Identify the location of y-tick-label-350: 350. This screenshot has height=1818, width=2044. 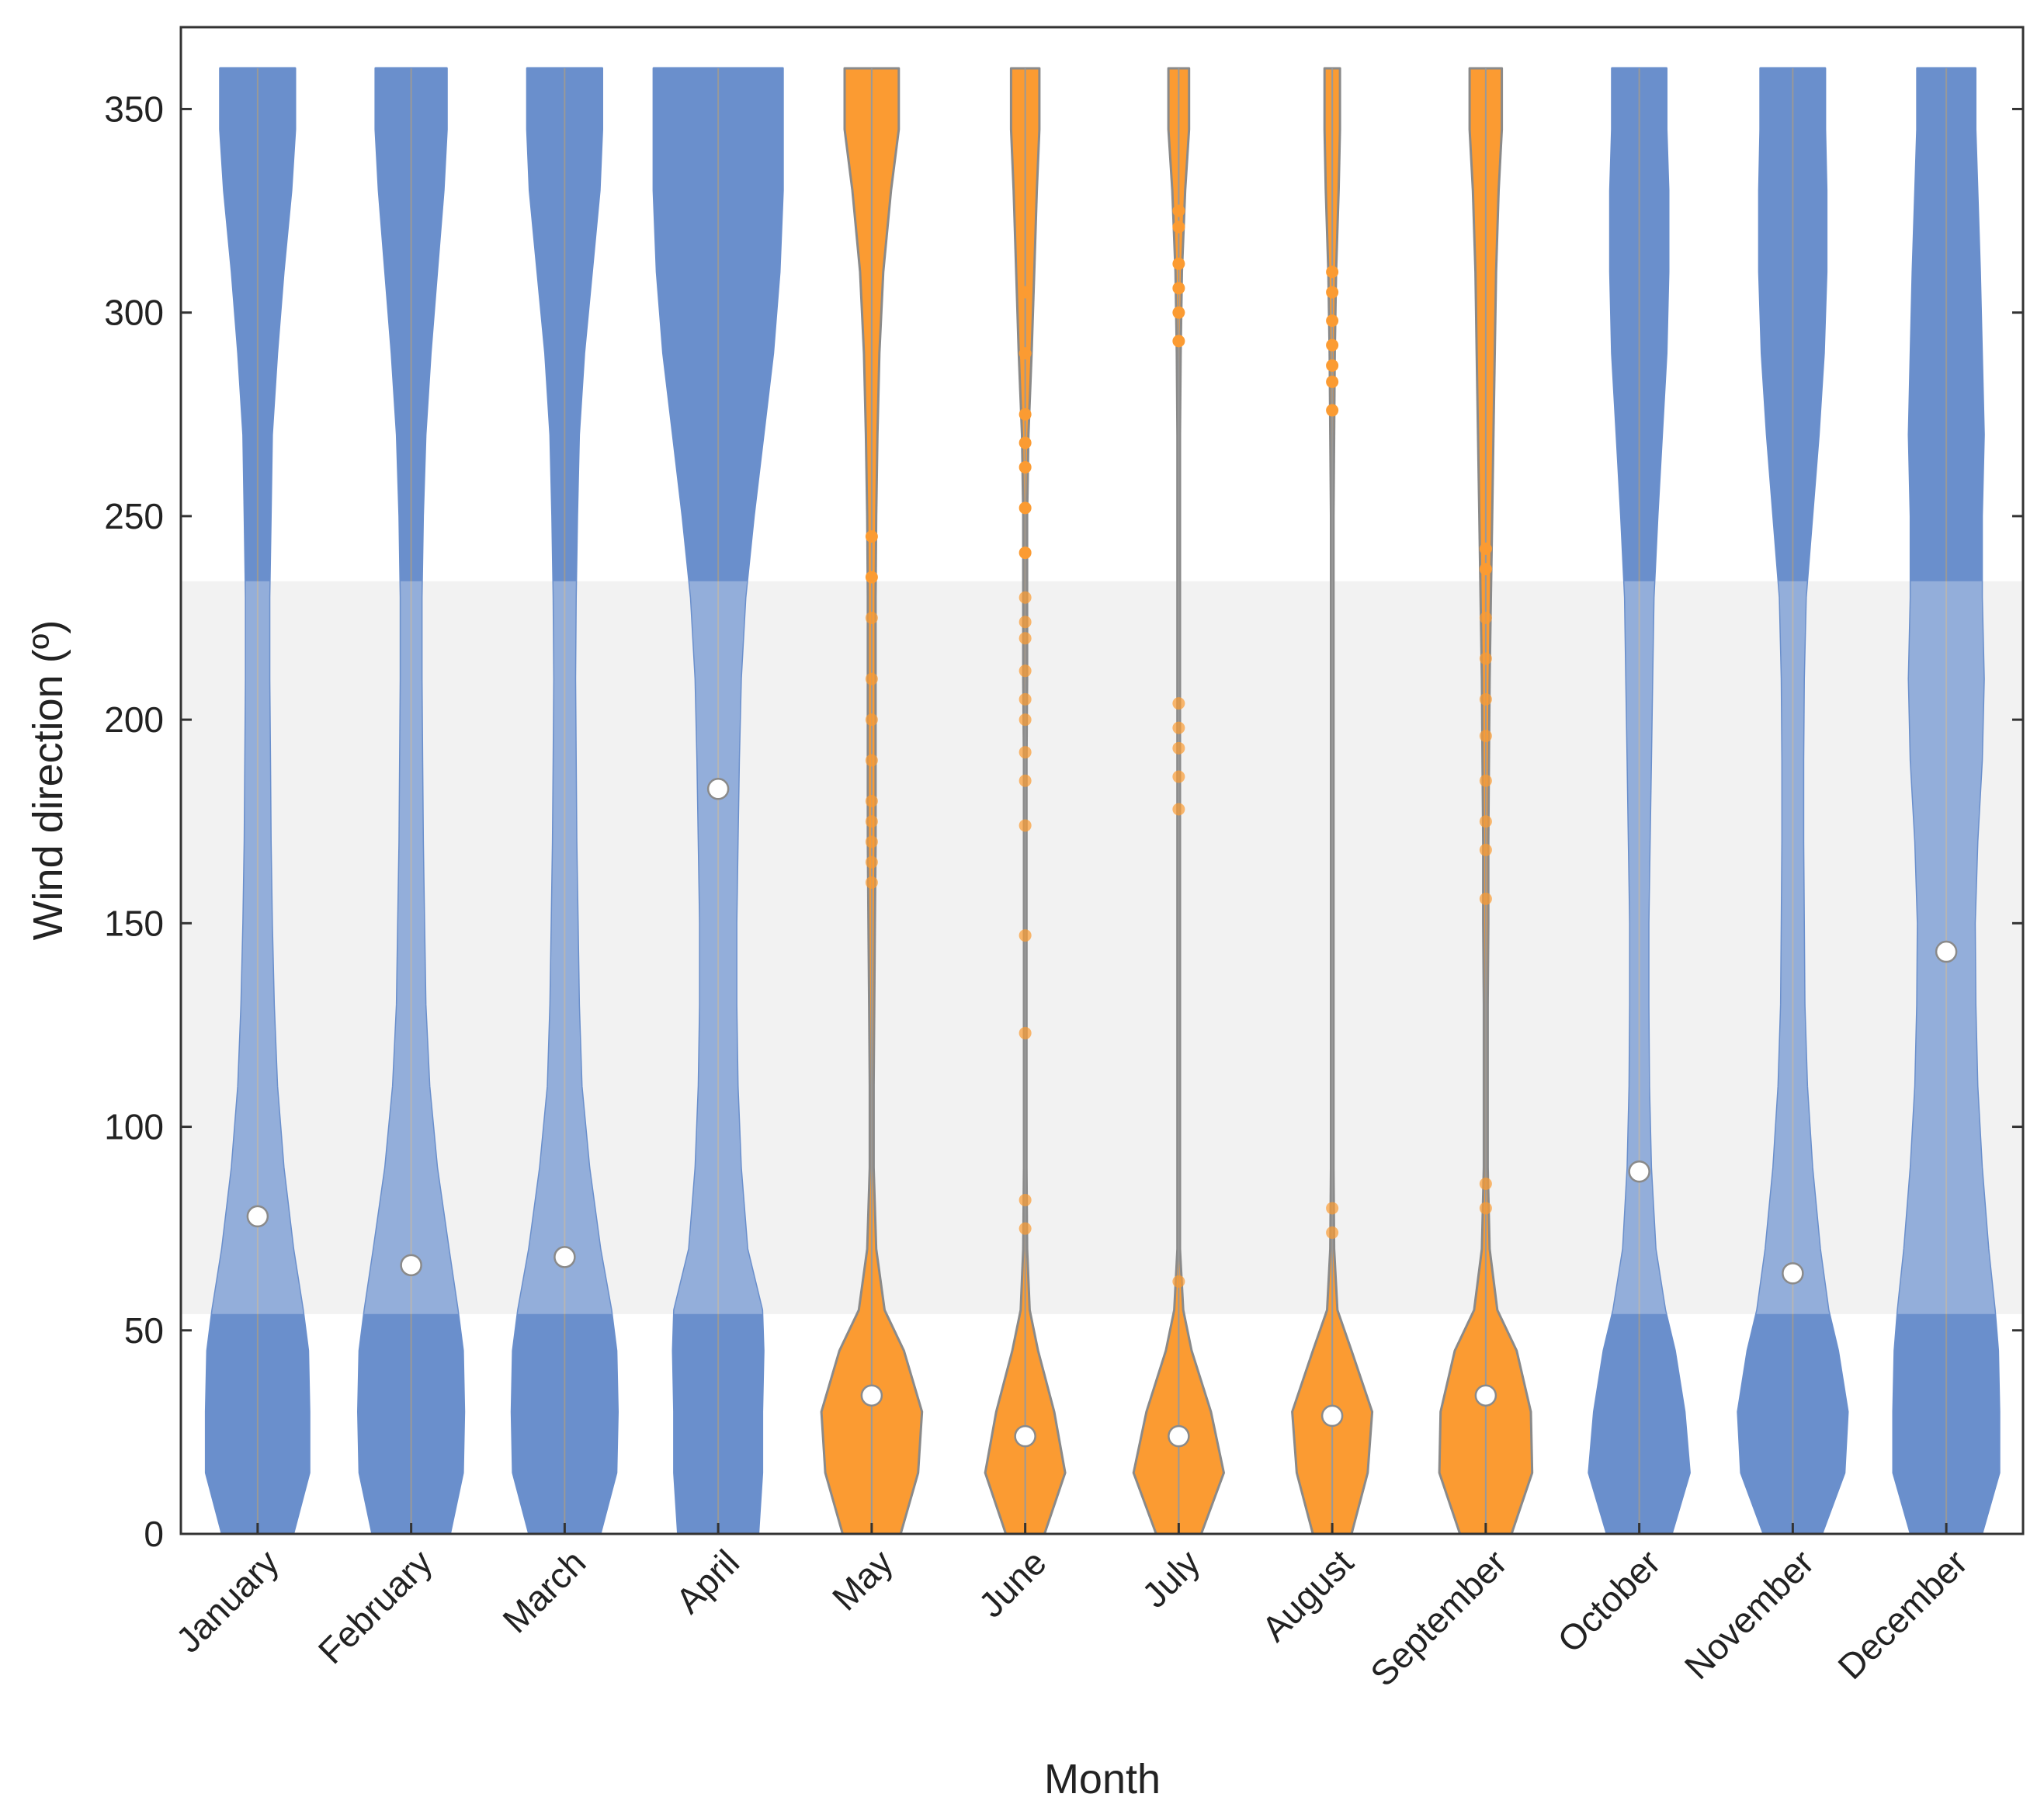
(134, 108).